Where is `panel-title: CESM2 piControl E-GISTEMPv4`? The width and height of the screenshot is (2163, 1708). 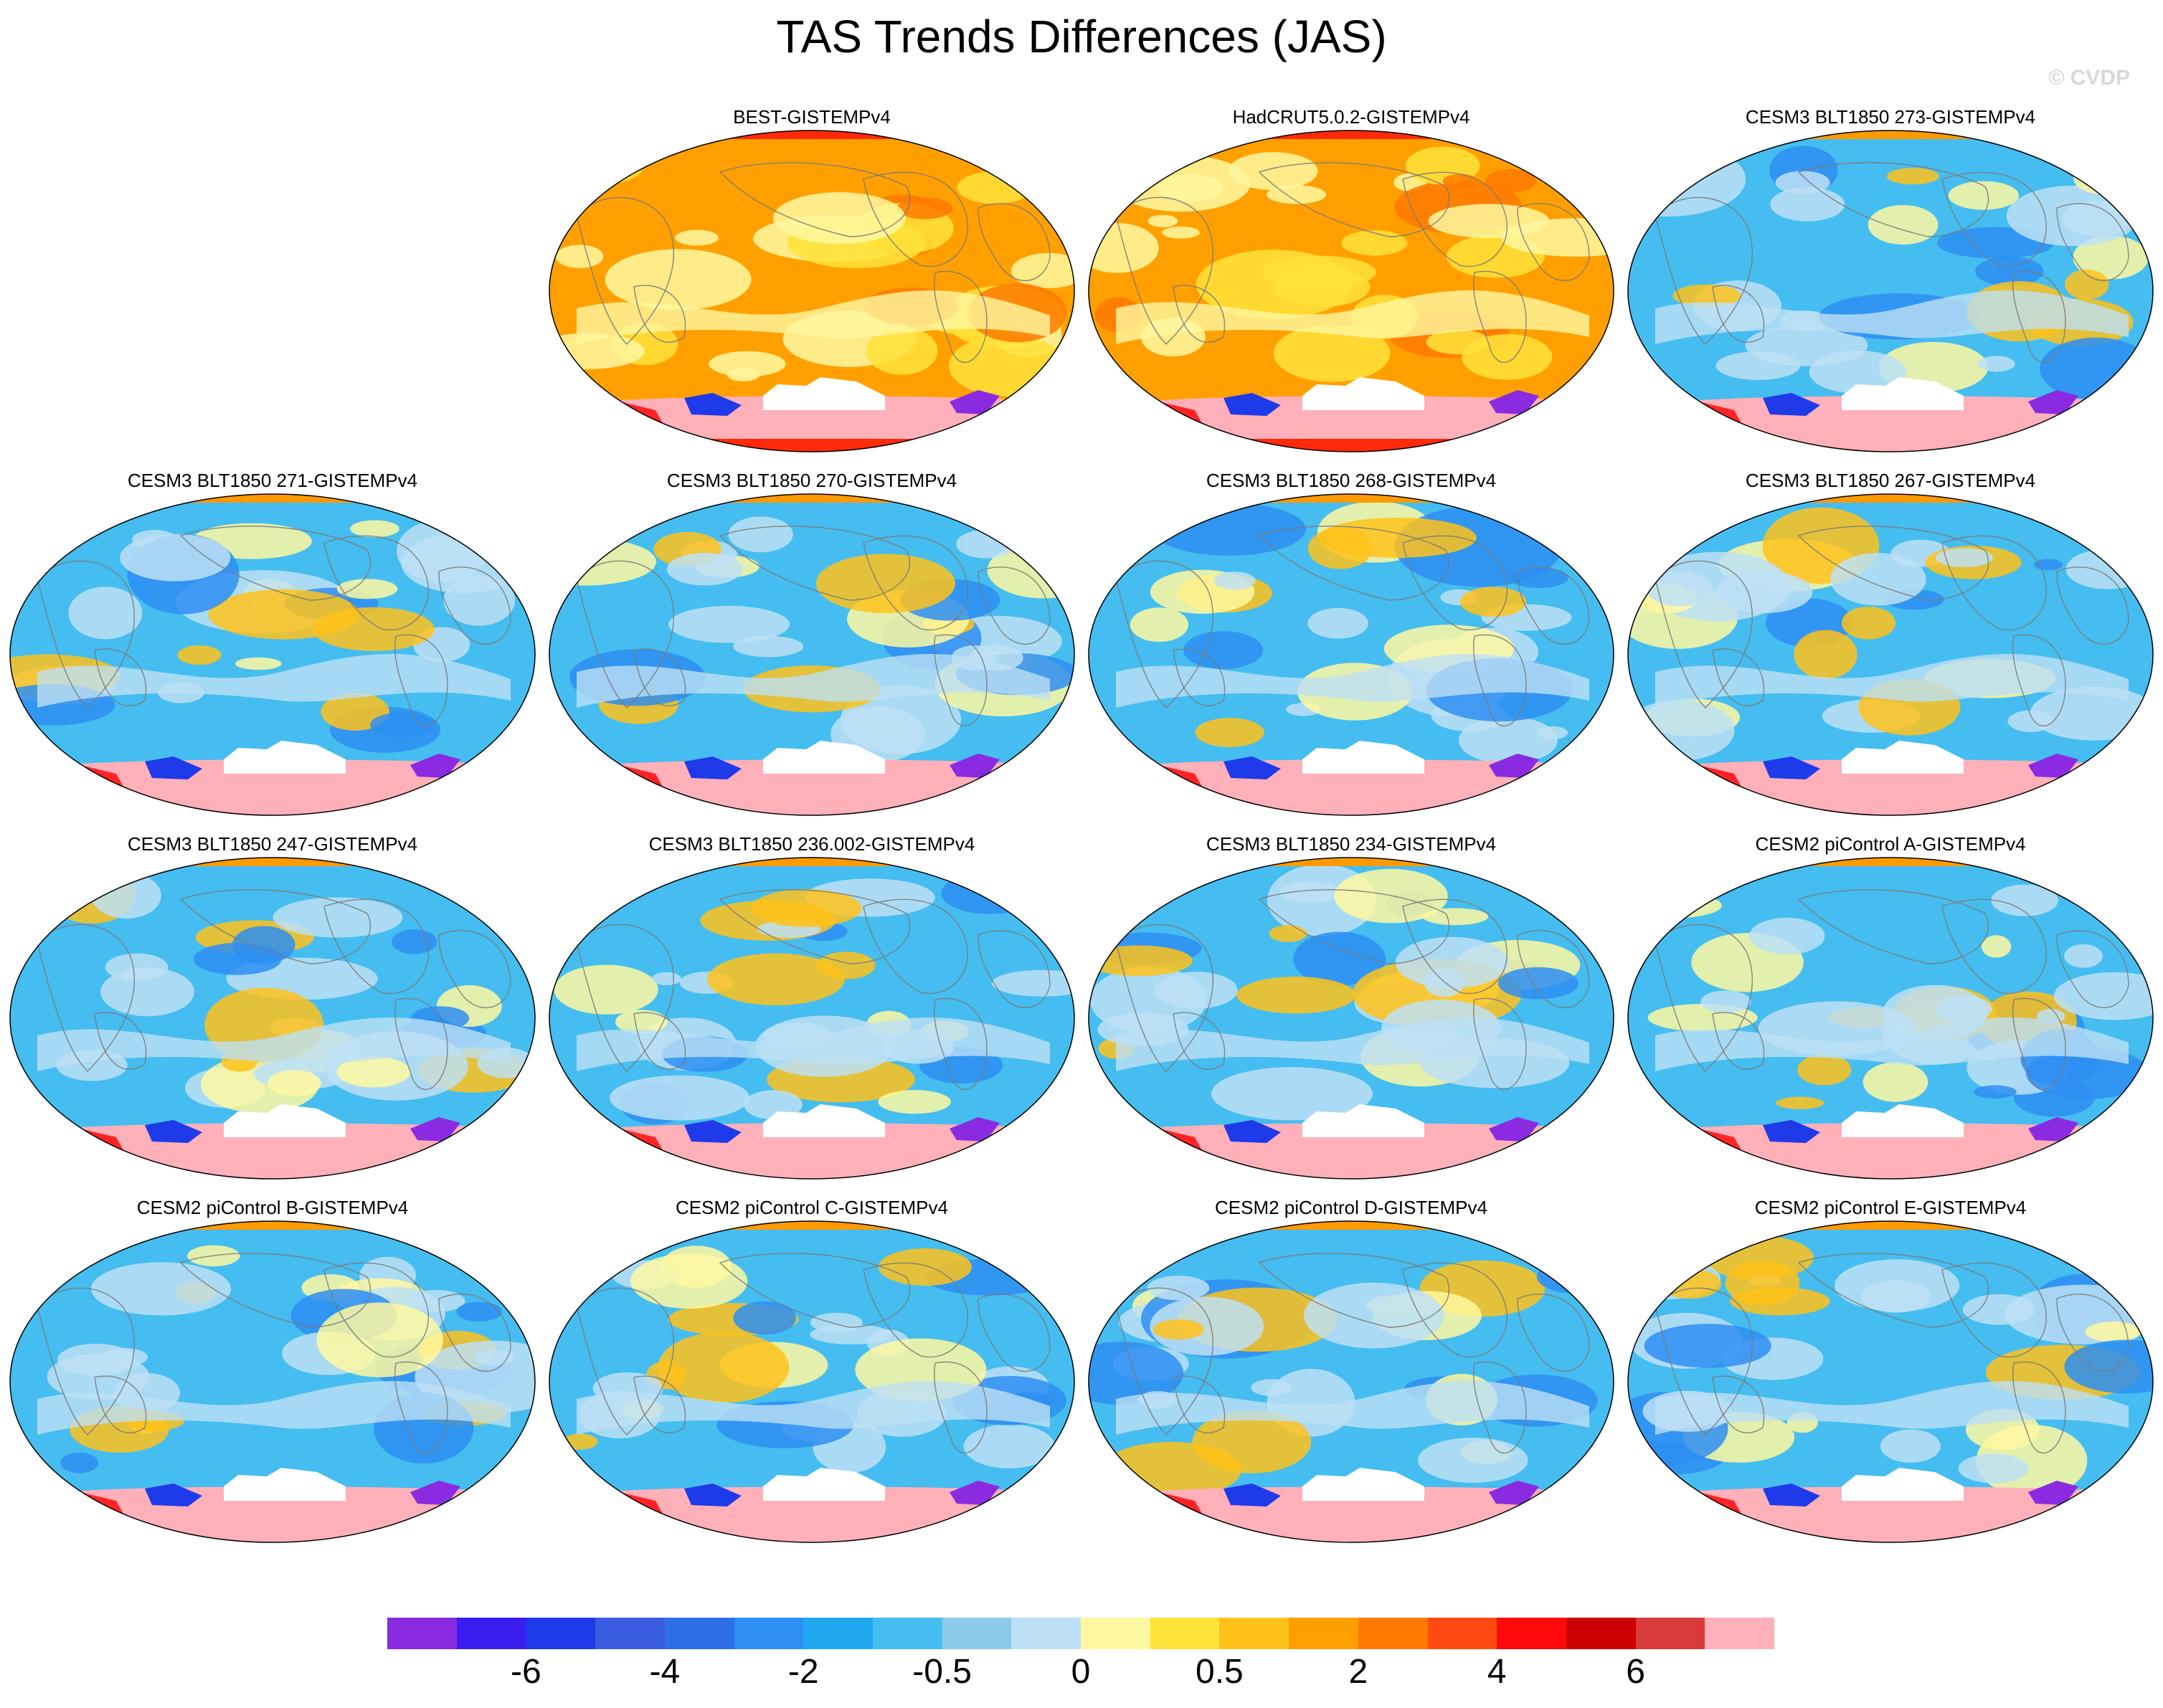
panel-title: CESM2 piControl E-GISTEMPv4 is located at coordinates (1890, 1207).